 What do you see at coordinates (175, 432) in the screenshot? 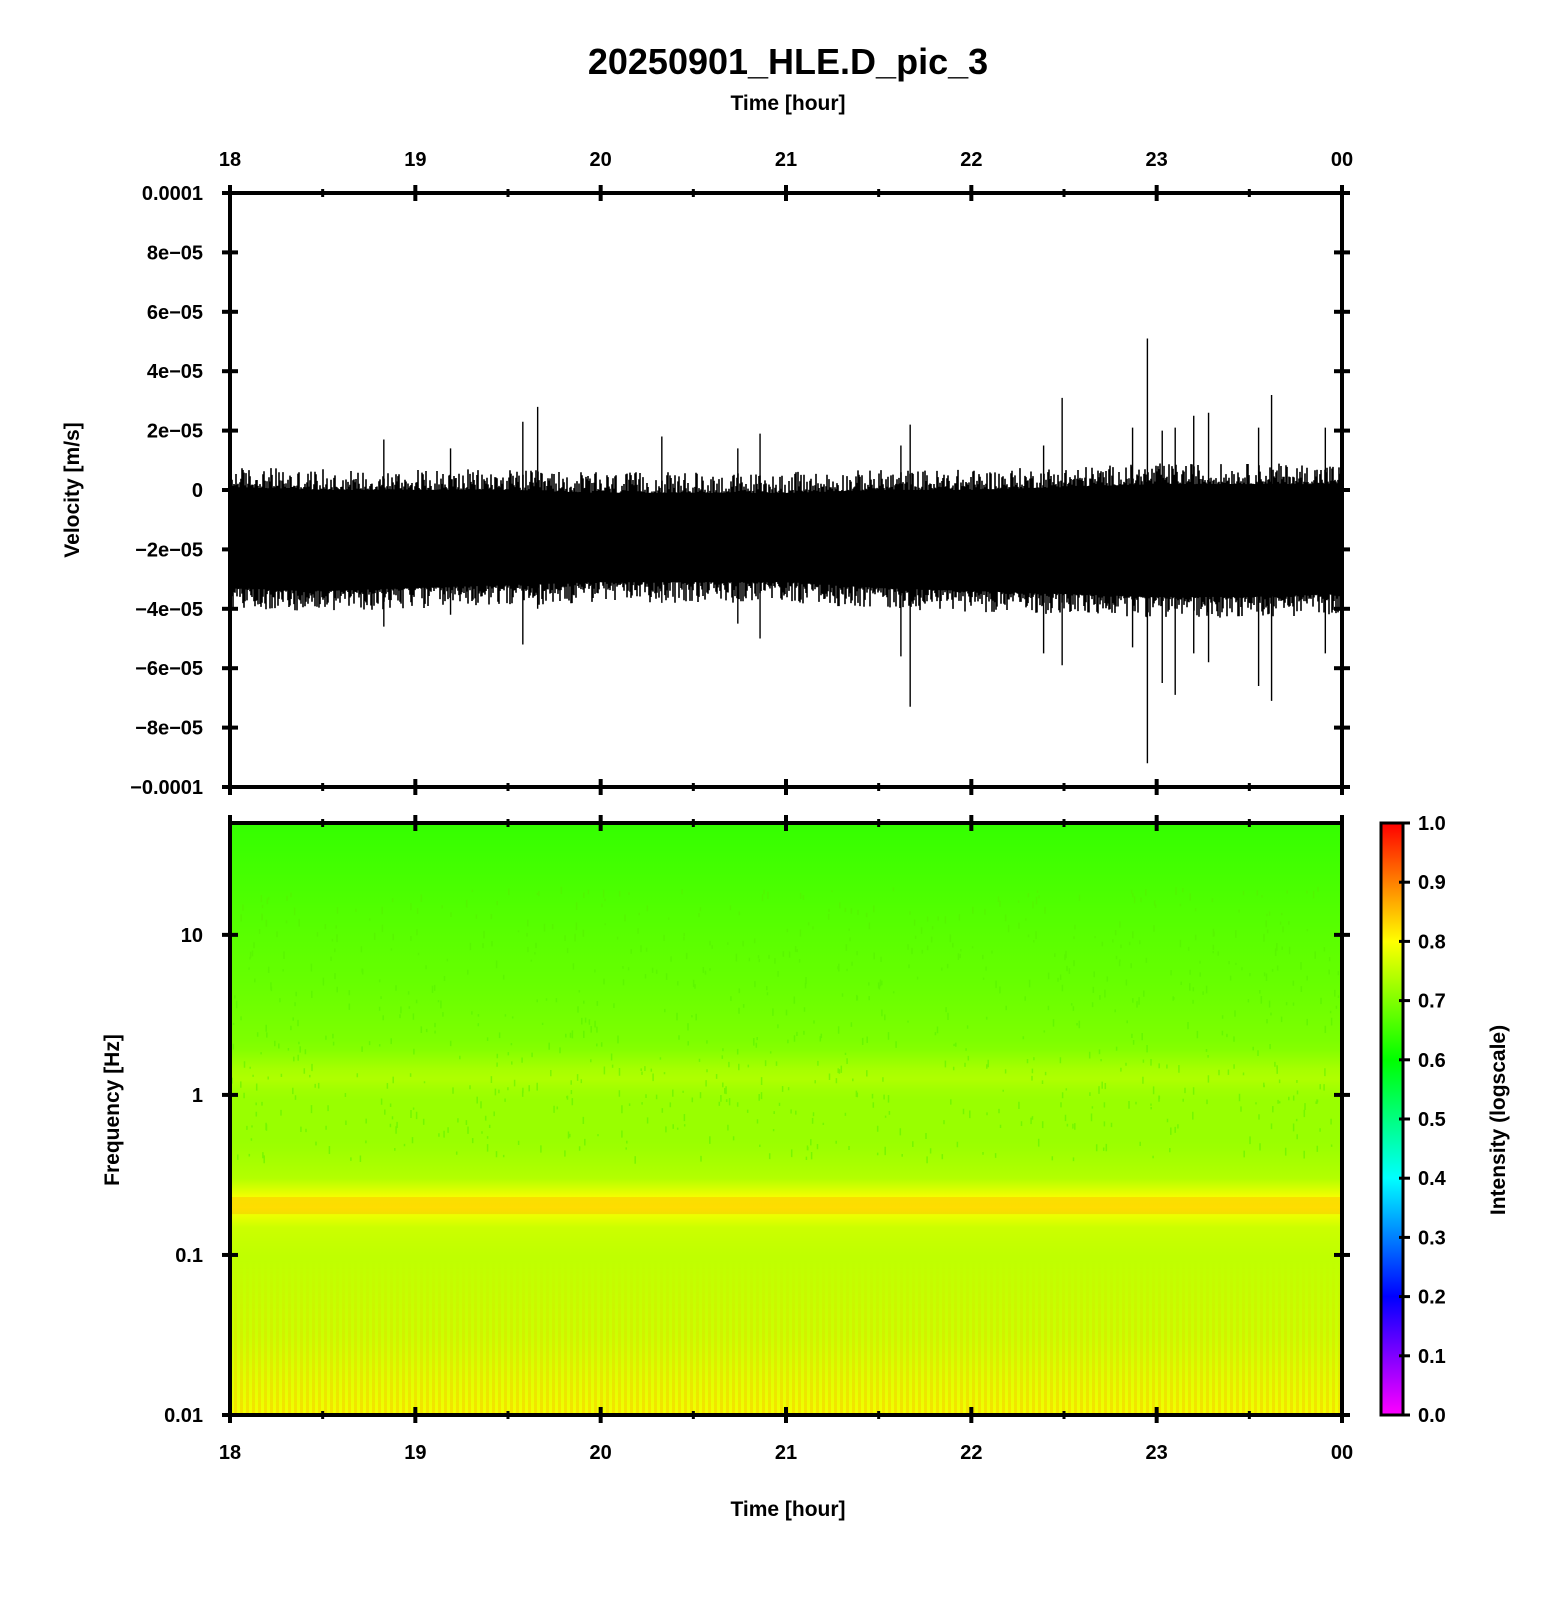
I see `waveform-y-tick-label: 2e−05` at bounding box center [175, 432].